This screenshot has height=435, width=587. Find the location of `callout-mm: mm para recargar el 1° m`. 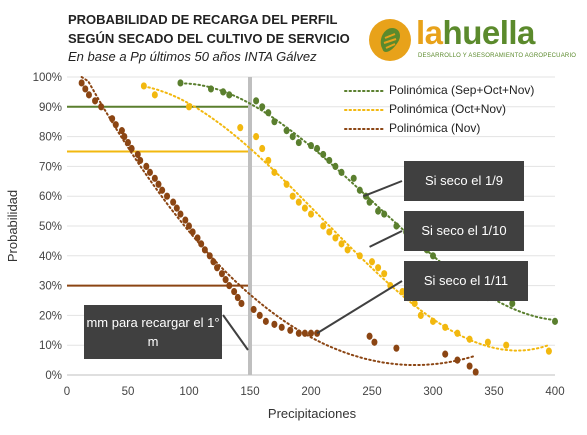

callout-mm: mm para recargar el 1° m is located at coordinates (153, 332).